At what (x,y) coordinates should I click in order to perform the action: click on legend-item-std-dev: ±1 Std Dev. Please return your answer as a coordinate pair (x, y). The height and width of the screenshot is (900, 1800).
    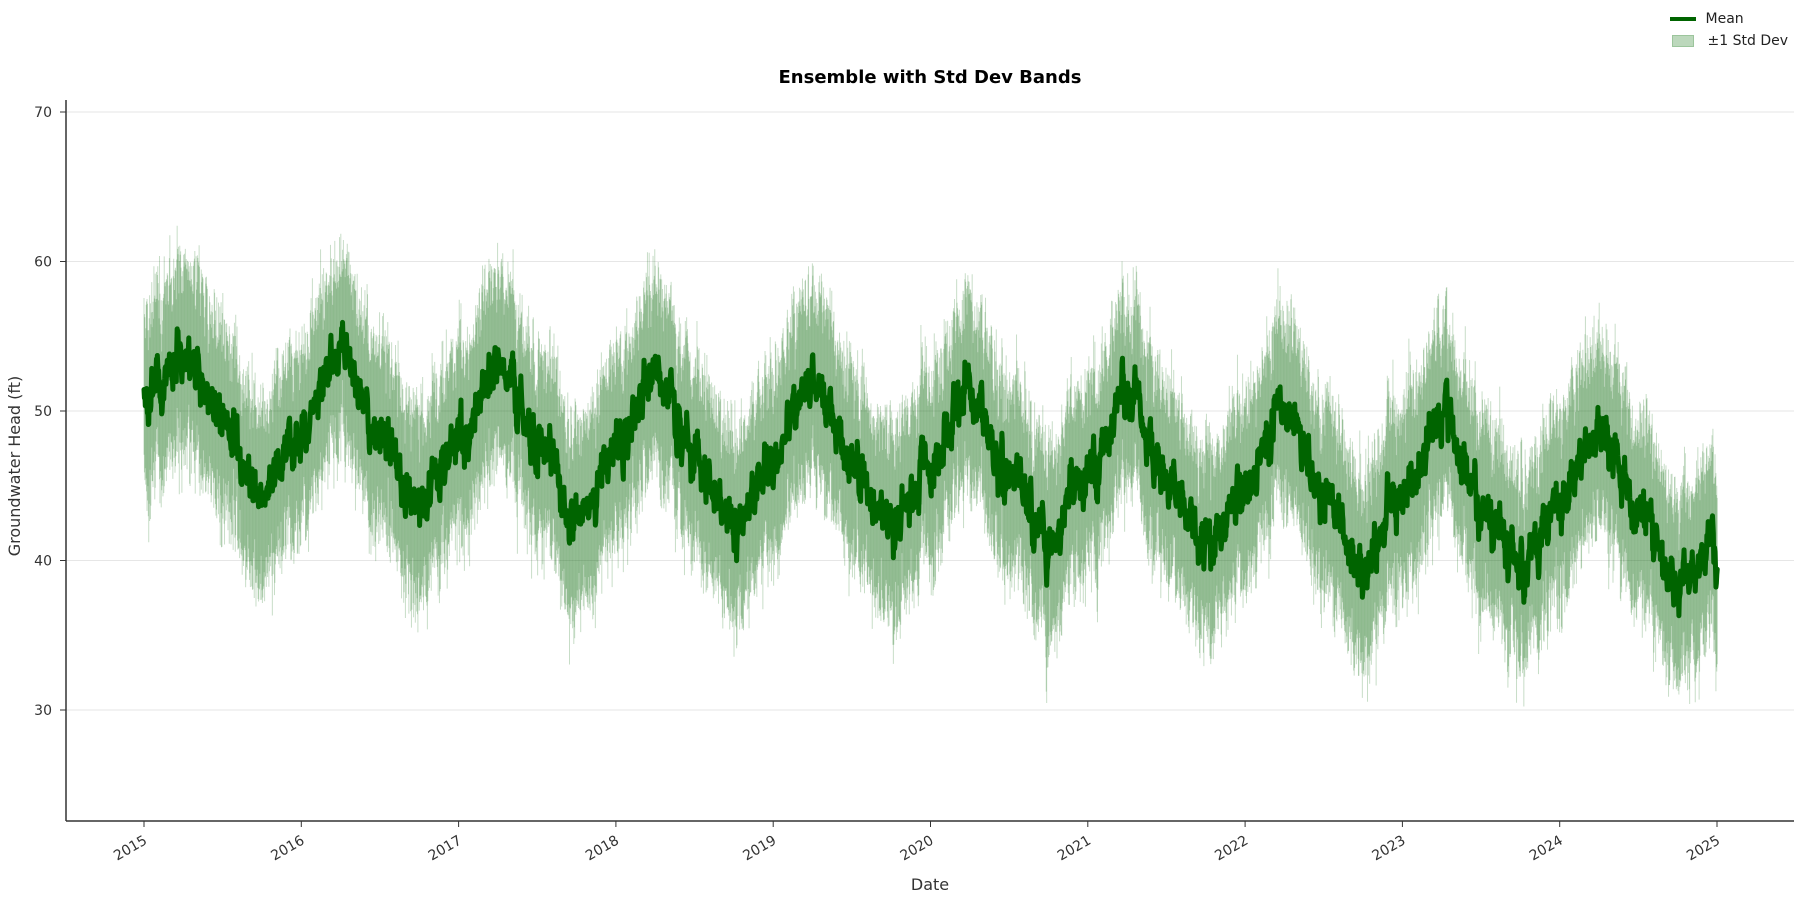
    Looking at the image, I should click on (1729, 41).